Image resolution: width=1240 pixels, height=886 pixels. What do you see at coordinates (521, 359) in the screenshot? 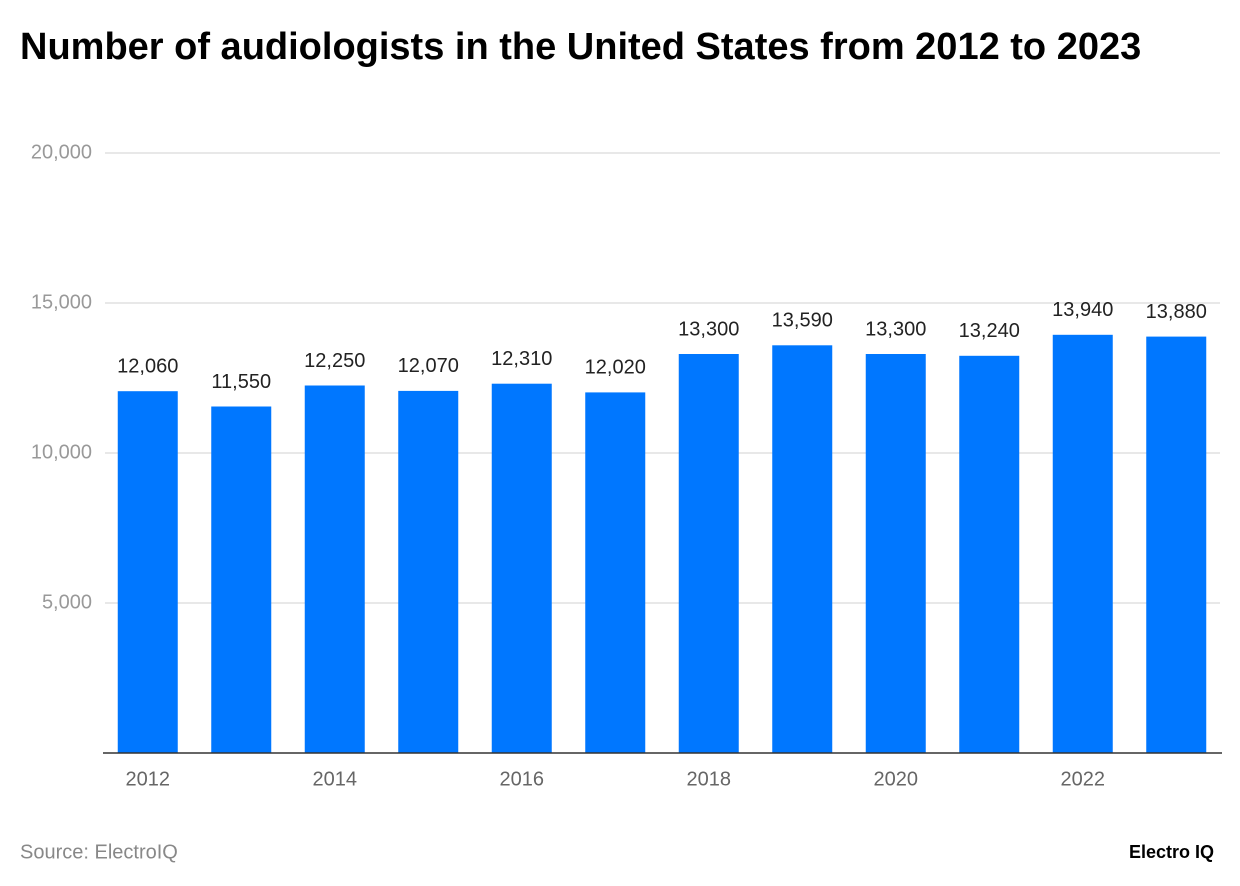
I see `value-label: 12,310` at bounding box center [521, 359].